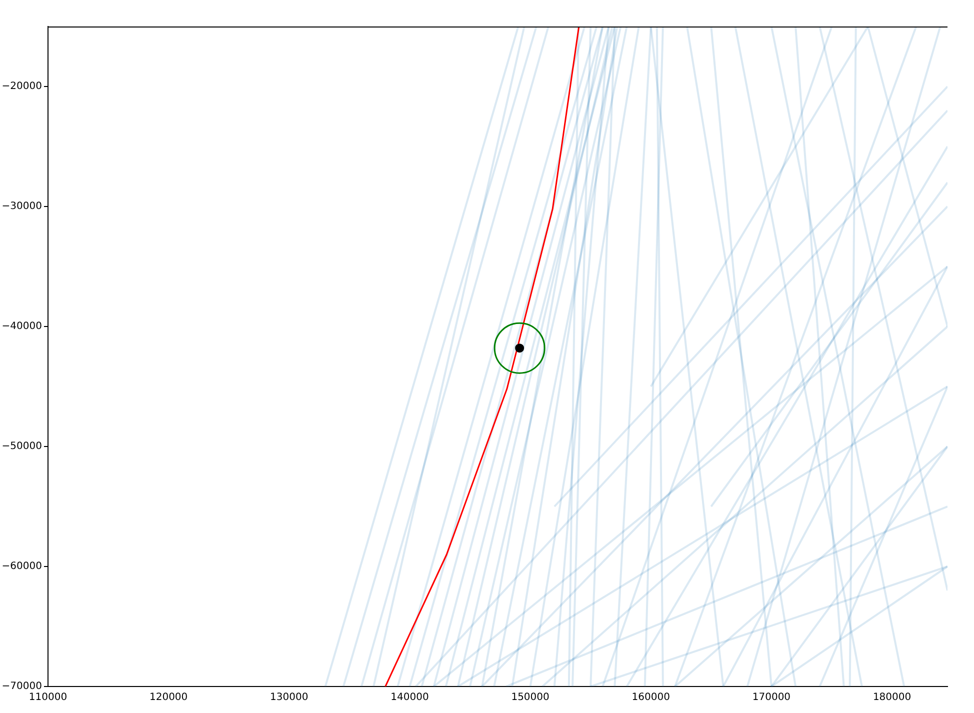 This screenshot has width=974, height=713. Describe the element at coordinates (892, 698) in the screenshot. I see `x-tick-label: 180000` at that location.